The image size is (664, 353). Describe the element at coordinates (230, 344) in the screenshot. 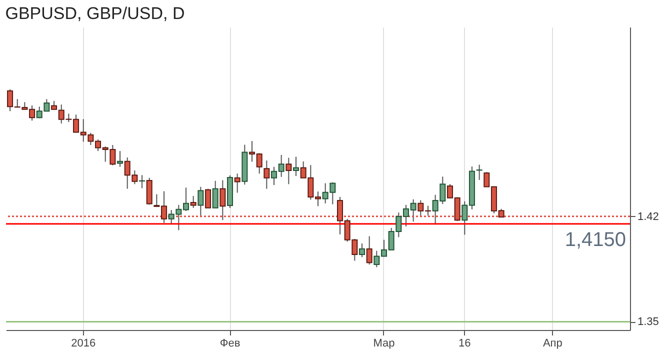

I see `x-tick-label: Фев` at that location.